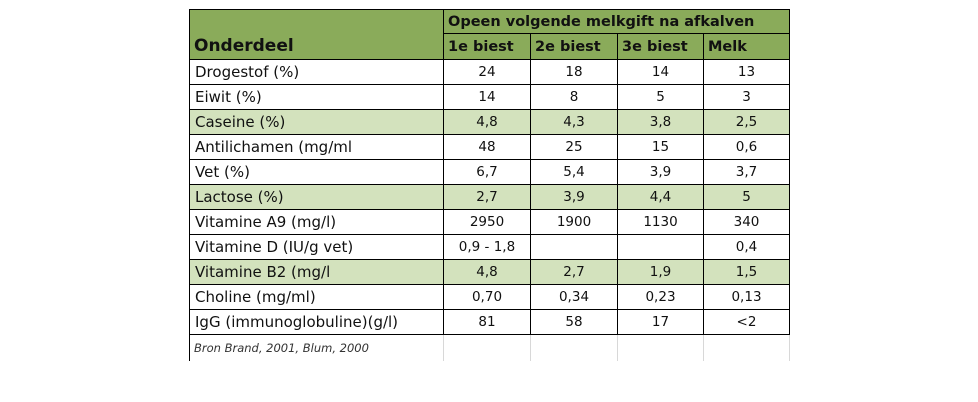  I want to click on value-cell: 17, so click(660, 322).